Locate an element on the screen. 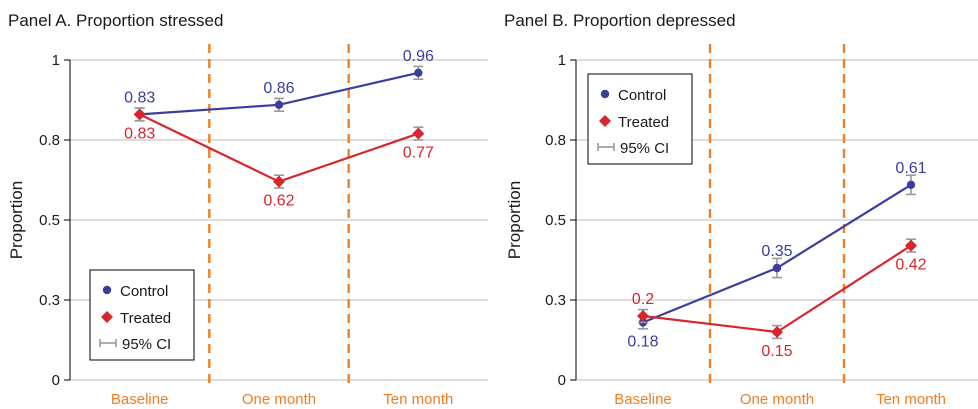  data-label: 0.42 is located at coordinates (910, 265).